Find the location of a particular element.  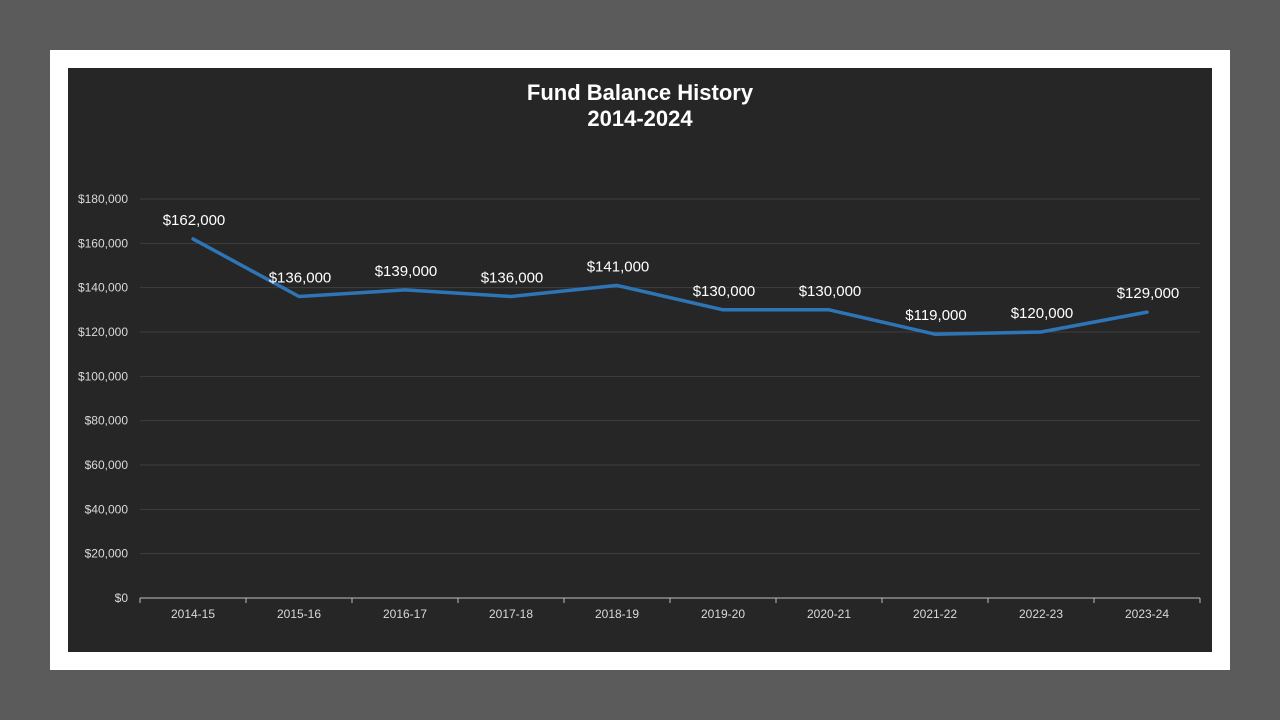

y-tick-label: $160,000 is located at coordinates (103, 243).